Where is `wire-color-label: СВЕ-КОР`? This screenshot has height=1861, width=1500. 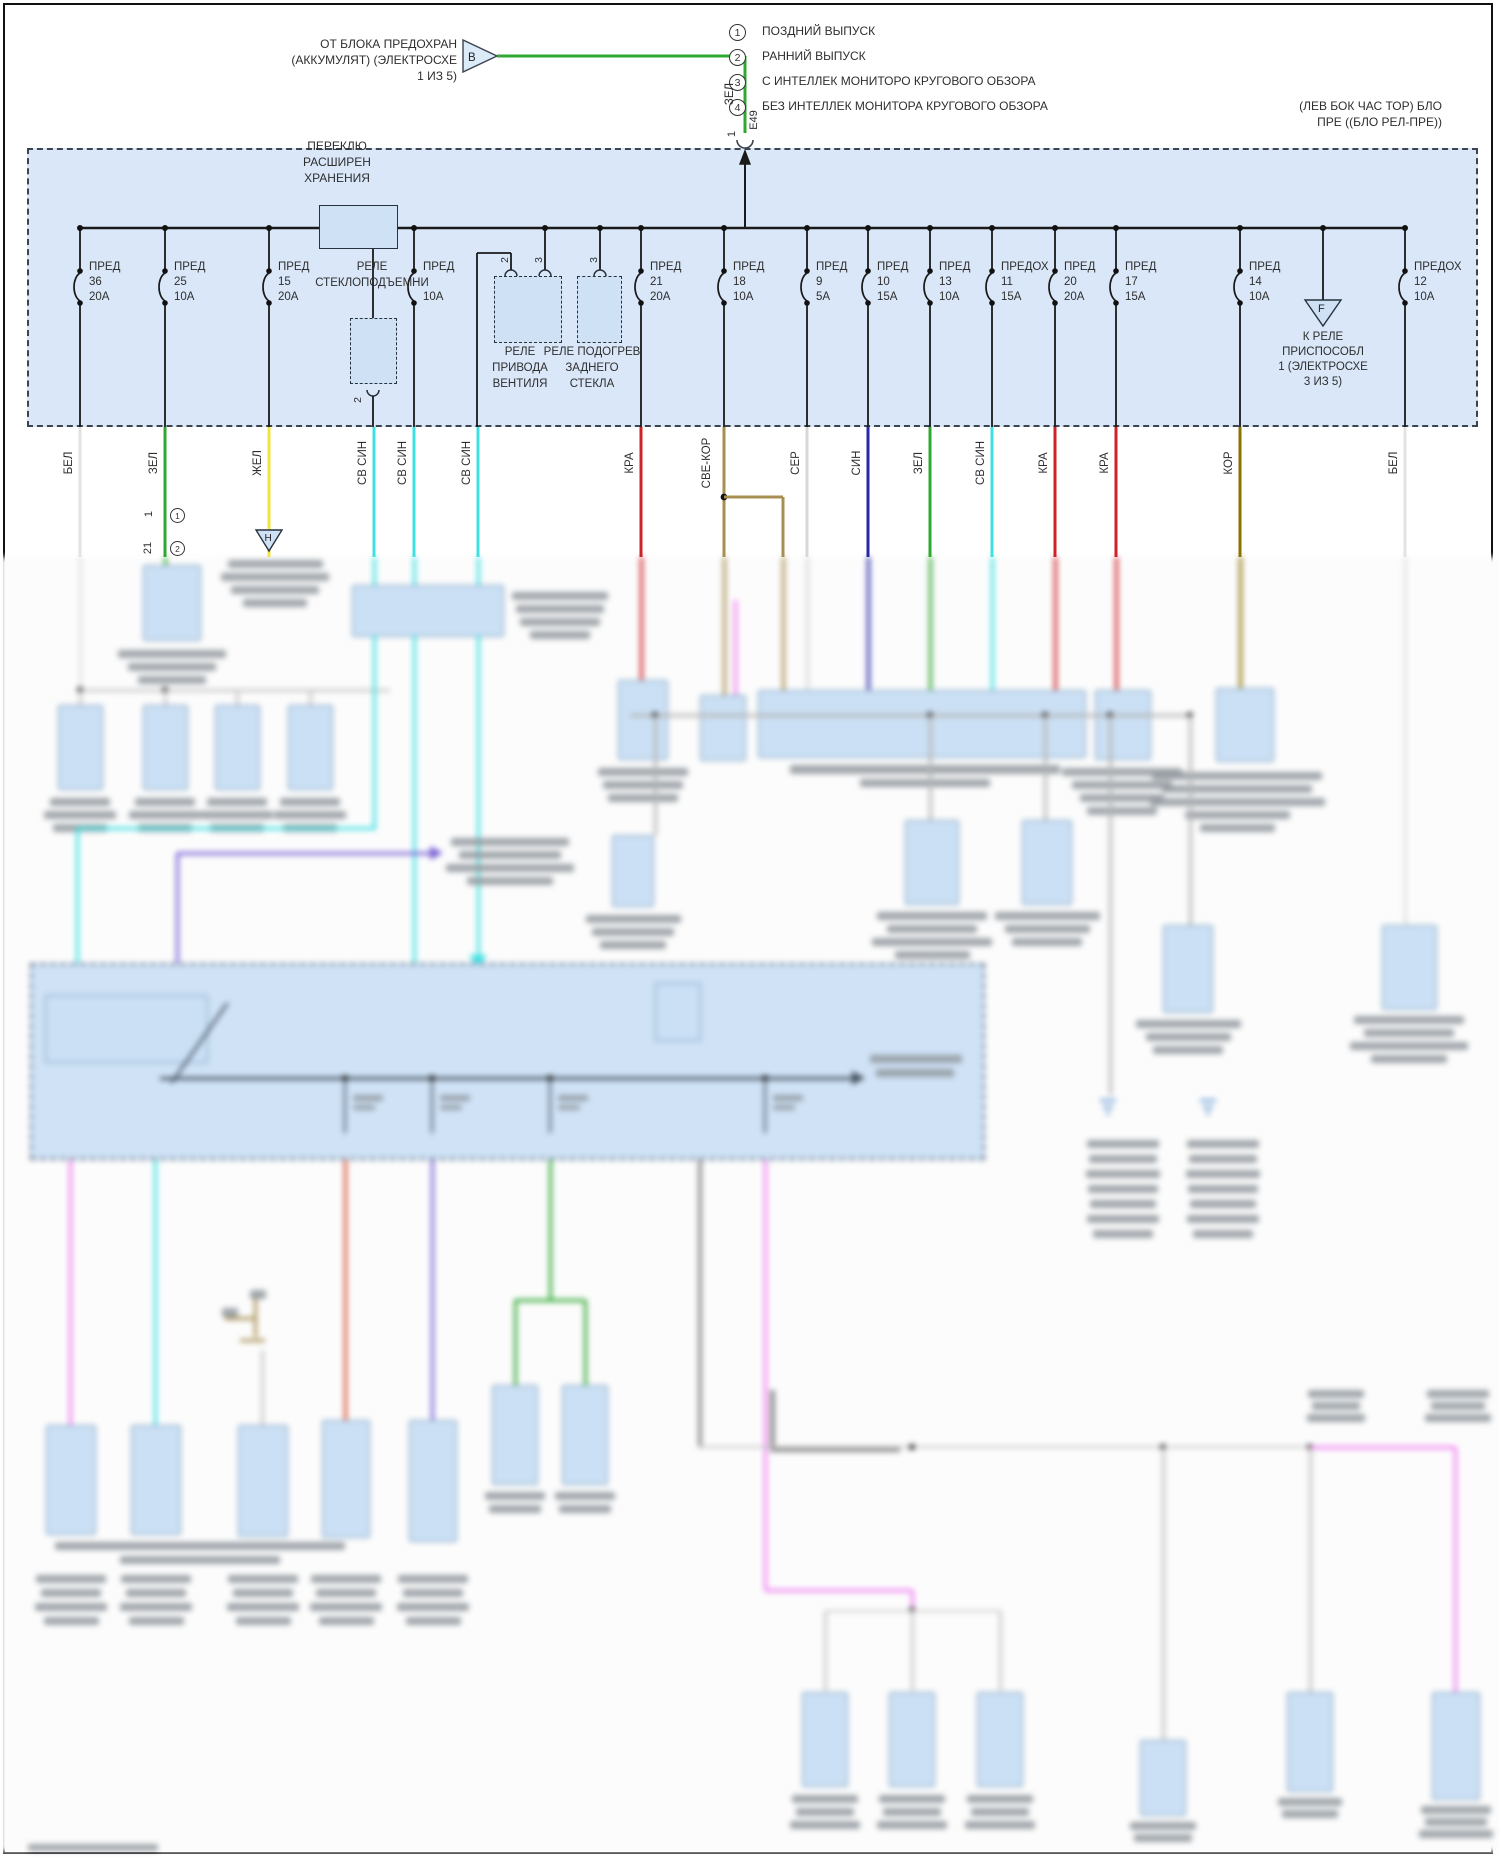
wire-color-label: СВЕ-КОР is located at coordinates (707, 463).